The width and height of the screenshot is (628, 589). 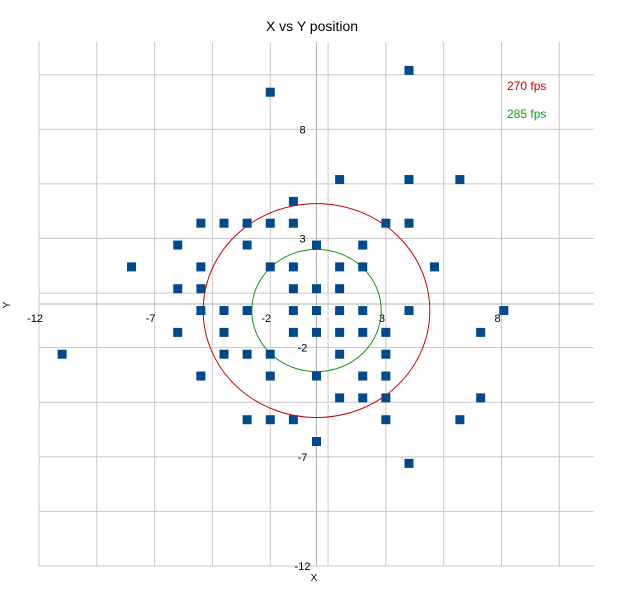 What do you see at coordinates (303, 349) in the screenshot?
I see `y-tick-label: -2` at bounding box center [303, 349].